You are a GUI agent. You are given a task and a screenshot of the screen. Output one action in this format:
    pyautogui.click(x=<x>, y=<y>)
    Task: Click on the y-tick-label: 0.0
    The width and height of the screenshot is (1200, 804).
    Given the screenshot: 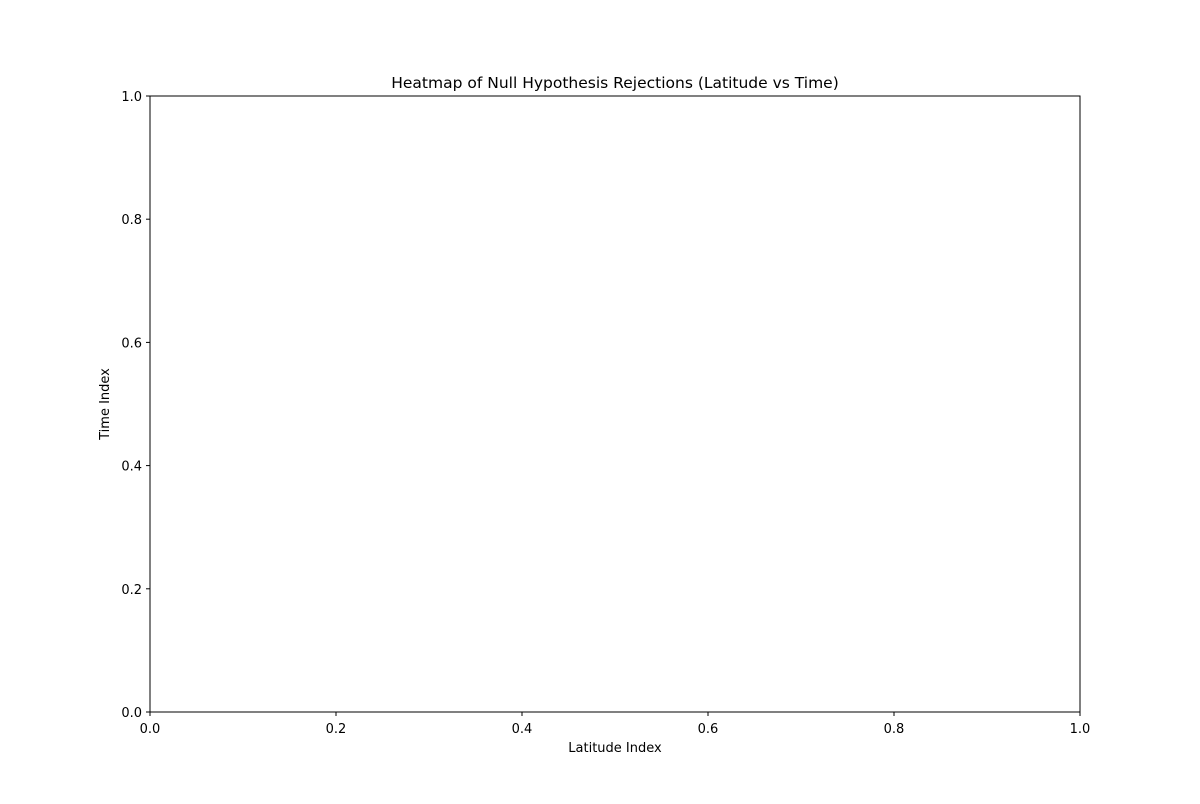 What is the action you would take?
    pyautogui.click(x=131, y=713)
    